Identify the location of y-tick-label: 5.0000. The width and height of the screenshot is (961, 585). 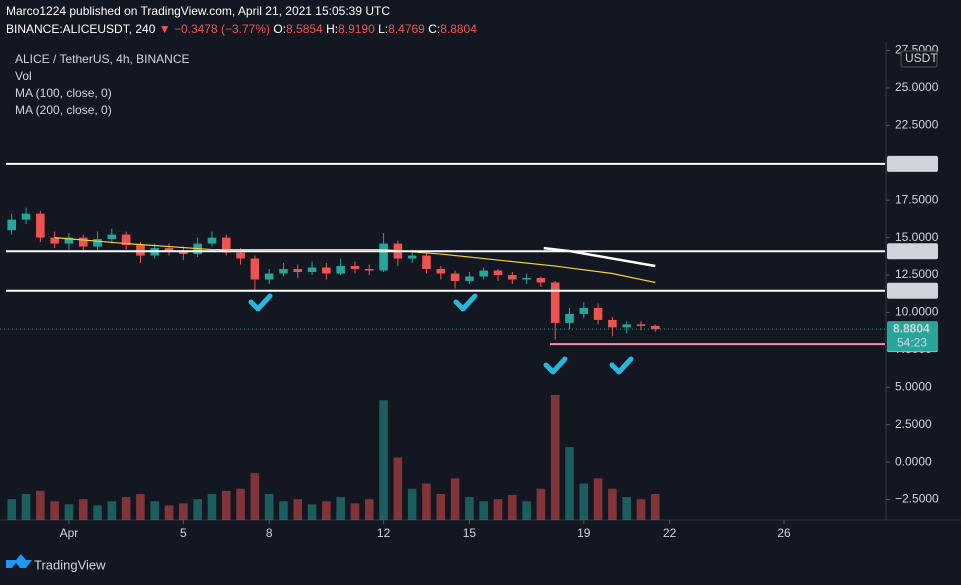
(913, 386).